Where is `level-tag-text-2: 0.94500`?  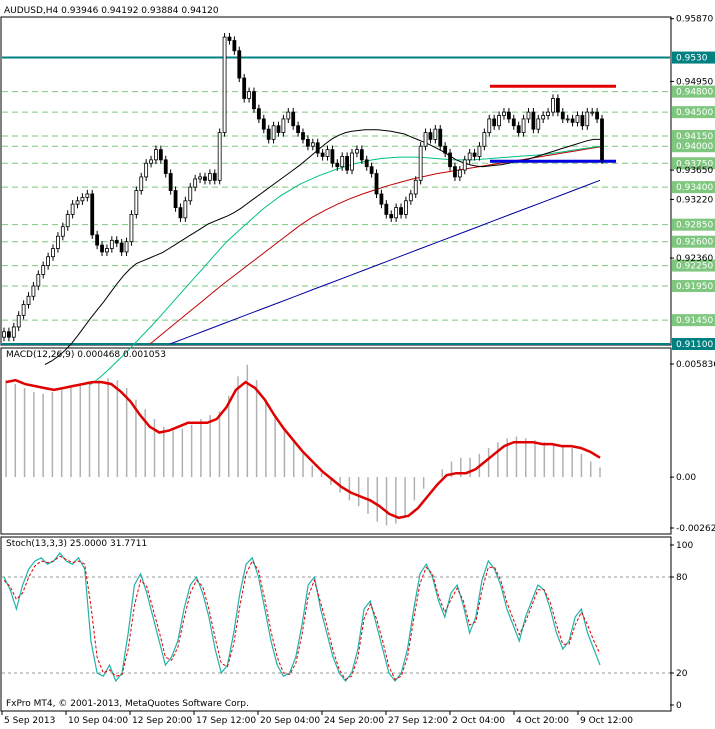
level-tag-text-2: 0.94500 is located at coordinates (694, 113).